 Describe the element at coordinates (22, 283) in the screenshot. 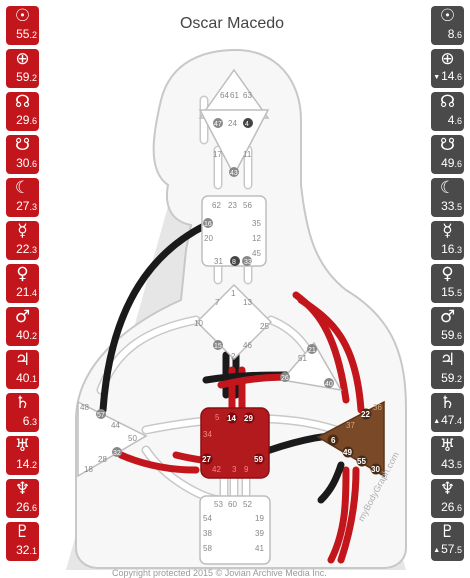

I see `activation-venus: ♀ 21.4` at that location.